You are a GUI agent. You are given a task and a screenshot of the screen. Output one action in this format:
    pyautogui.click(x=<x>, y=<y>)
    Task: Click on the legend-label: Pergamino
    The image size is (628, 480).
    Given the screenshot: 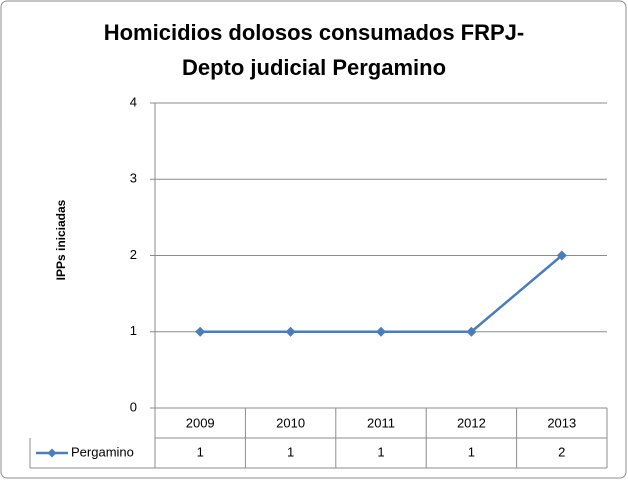 What is the action you would take?
    pyautogui.click(x=102, y=451)
    